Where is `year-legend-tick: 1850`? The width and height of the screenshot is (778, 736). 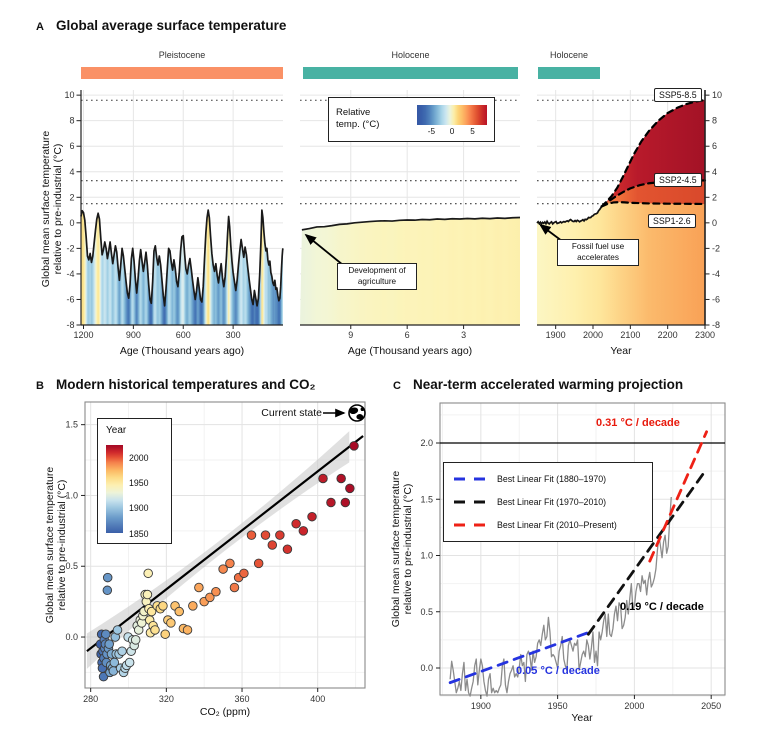 year-legend-tick: 1850 is located at coordinates (139, 533).